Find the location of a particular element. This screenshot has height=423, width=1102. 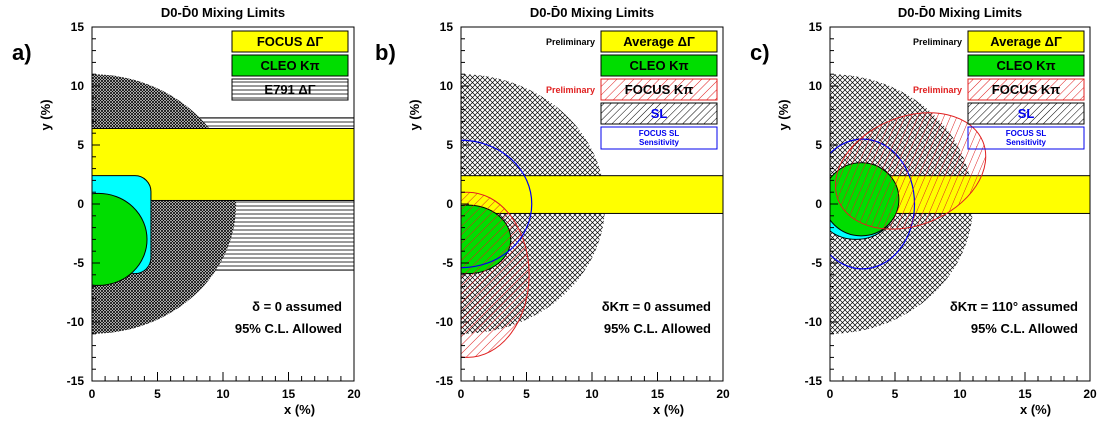

panel-label: c) is located at coordinates (760, 52).